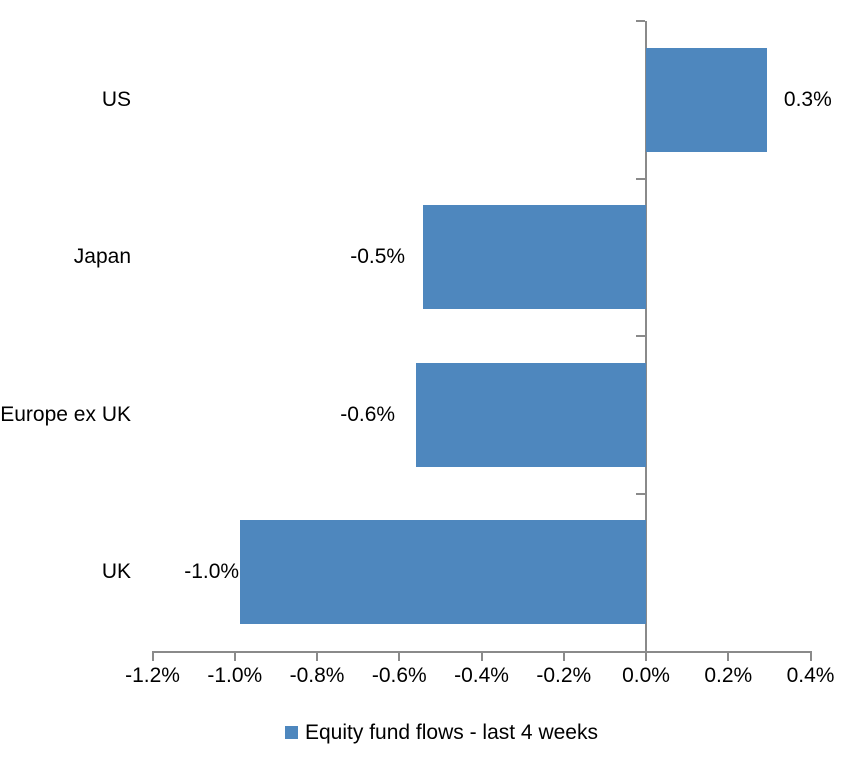 This screenshot has height=757, width=852. Describe the element at coordinates (564, 675) in the screenshot. I see `x-axis-tick-label: -0.2%` at that location.